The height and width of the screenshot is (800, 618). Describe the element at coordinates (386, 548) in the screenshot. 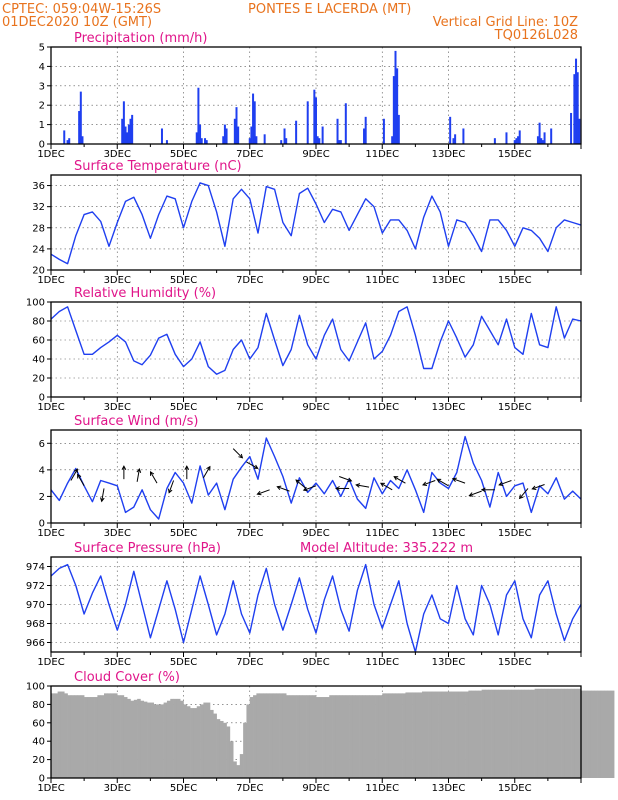

I see `panel-annotation: Model Altitude: 335.222 m` at that location.